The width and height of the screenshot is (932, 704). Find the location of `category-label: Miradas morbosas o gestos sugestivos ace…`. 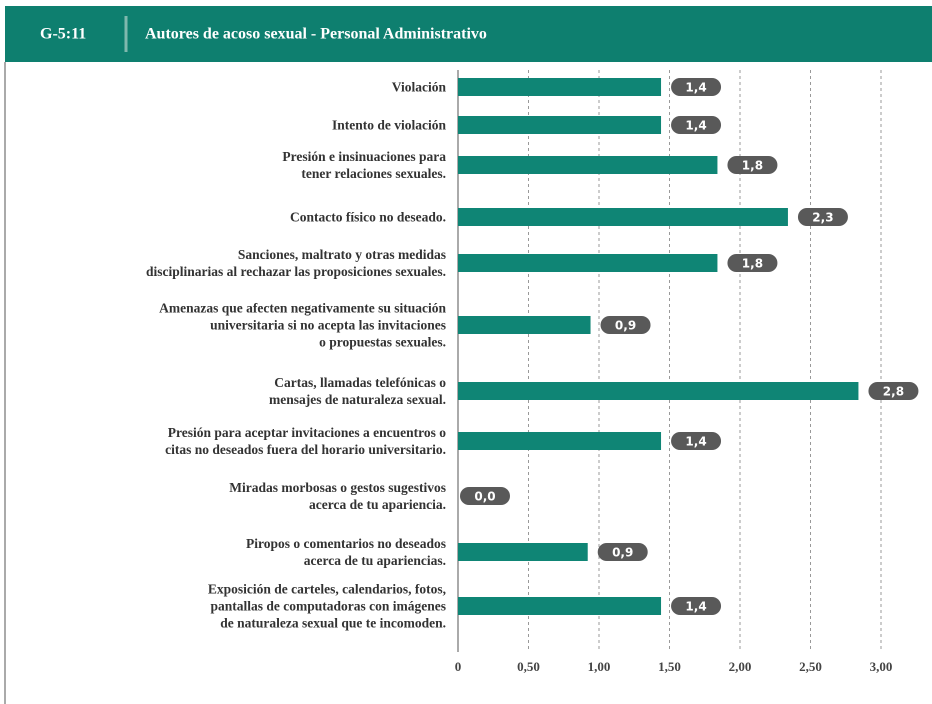

category-label: Miradas morbosas o gestos sugestivos ace… is located at coordinates (337, 496).